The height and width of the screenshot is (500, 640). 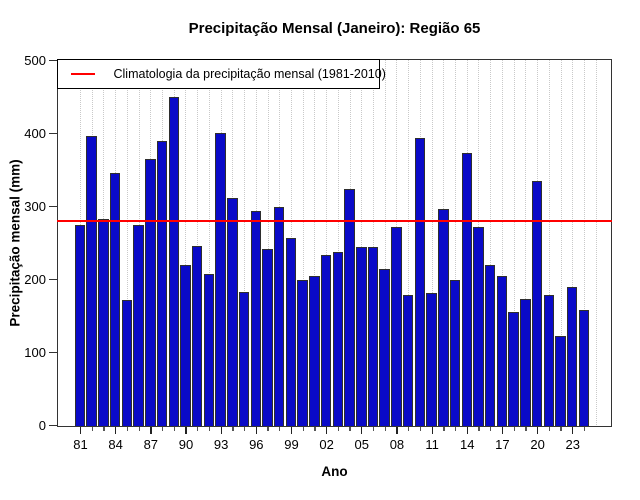 I want to click on bar-1993, so click(x=220, y=279).